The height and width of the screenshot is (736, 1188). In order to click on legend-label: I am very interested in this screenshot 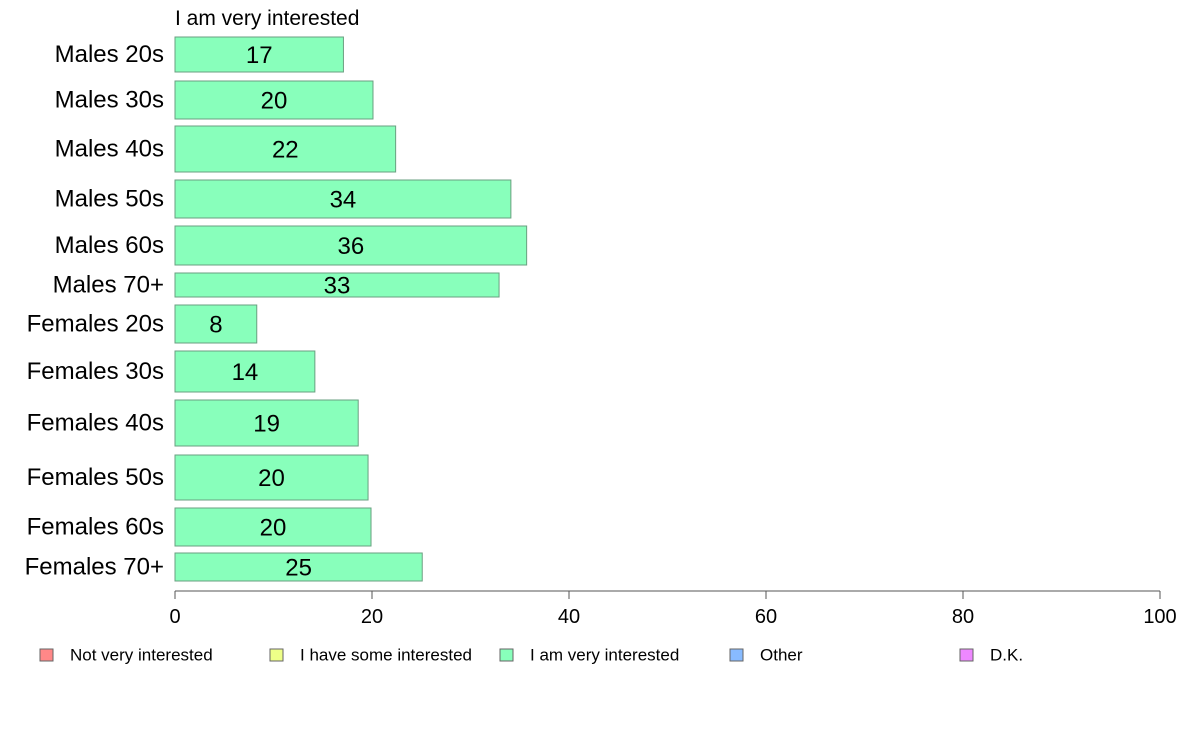, I will do `click(604, 655)`.